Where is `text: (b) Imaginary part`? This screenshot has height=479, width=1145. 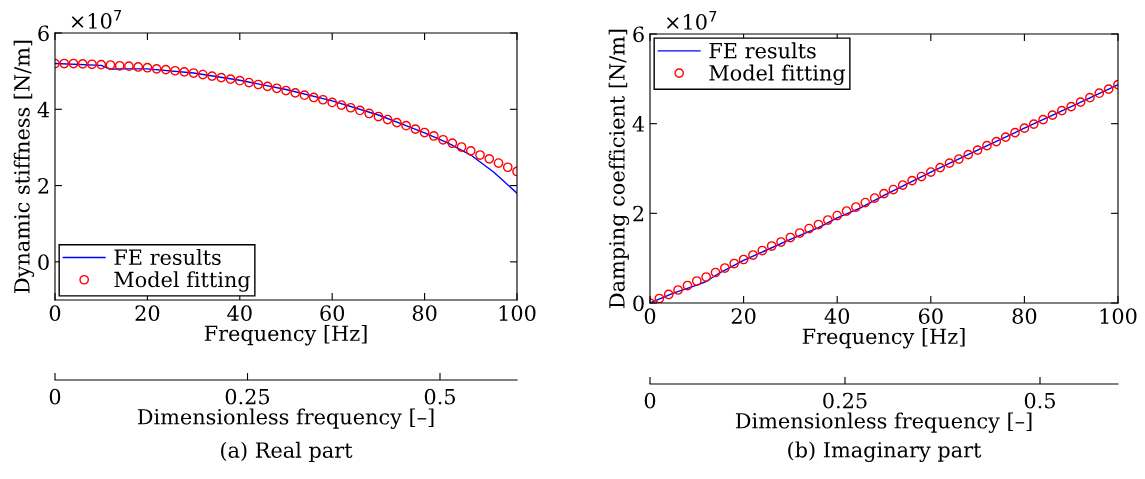 text: (b) Imaginary part is located at coordinates (885, 451).